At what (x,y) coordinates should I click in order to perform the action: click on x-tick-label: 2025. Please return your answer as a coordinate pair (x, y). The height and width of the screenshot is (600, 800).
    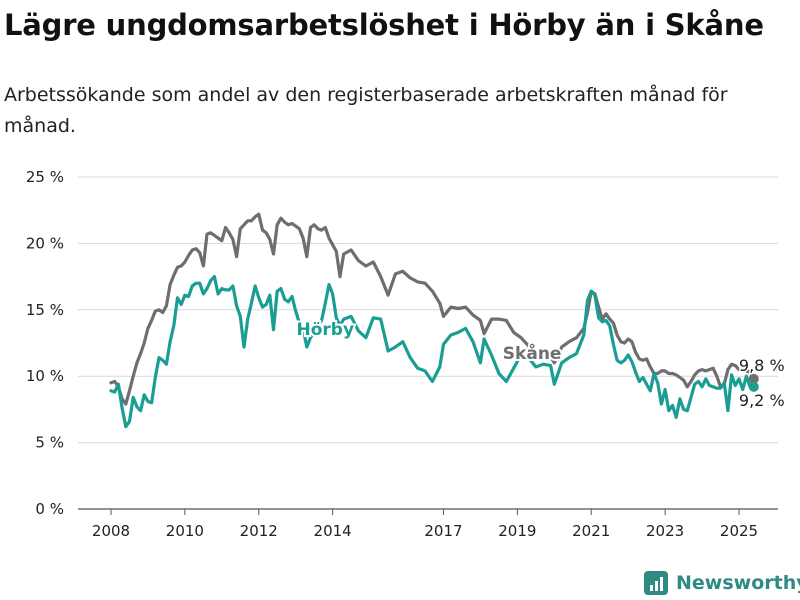
    Looking at the image, I should click on (739, 531).